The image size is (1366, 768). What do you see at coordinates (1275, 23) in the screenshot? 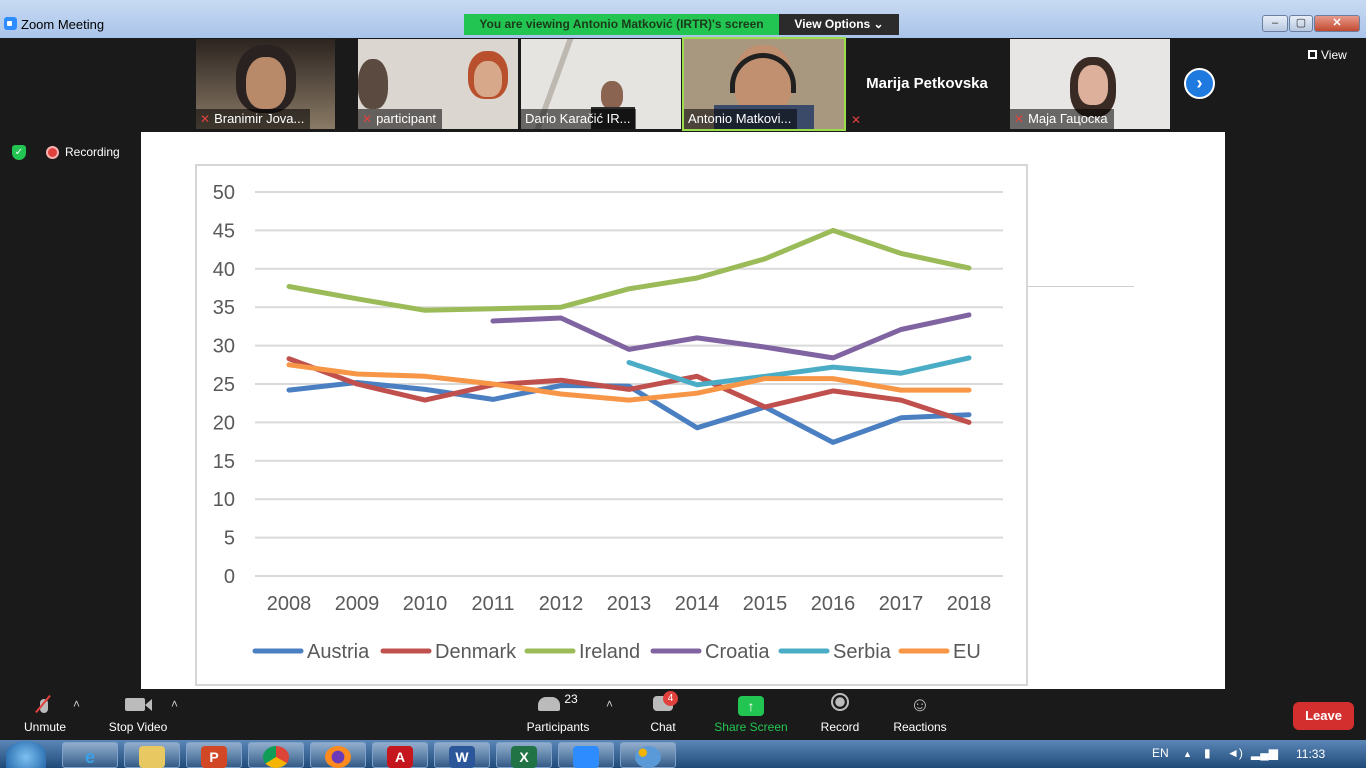
I see `minimize-button: –` at bounding box center [1275, 23].